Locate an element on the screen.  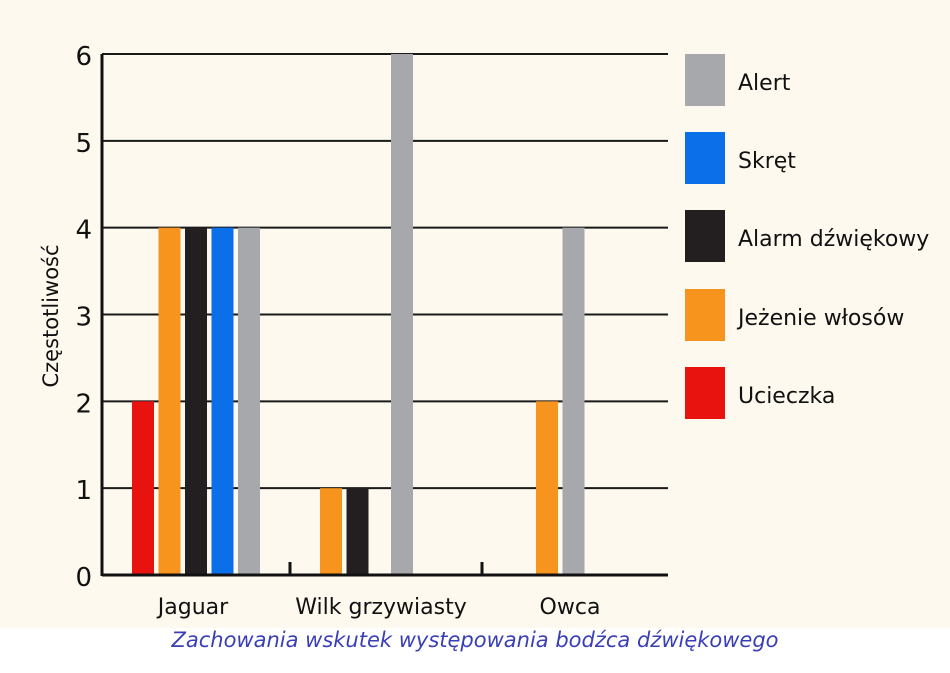
y-tick-label: 6 is located at coordinates (83, 57).